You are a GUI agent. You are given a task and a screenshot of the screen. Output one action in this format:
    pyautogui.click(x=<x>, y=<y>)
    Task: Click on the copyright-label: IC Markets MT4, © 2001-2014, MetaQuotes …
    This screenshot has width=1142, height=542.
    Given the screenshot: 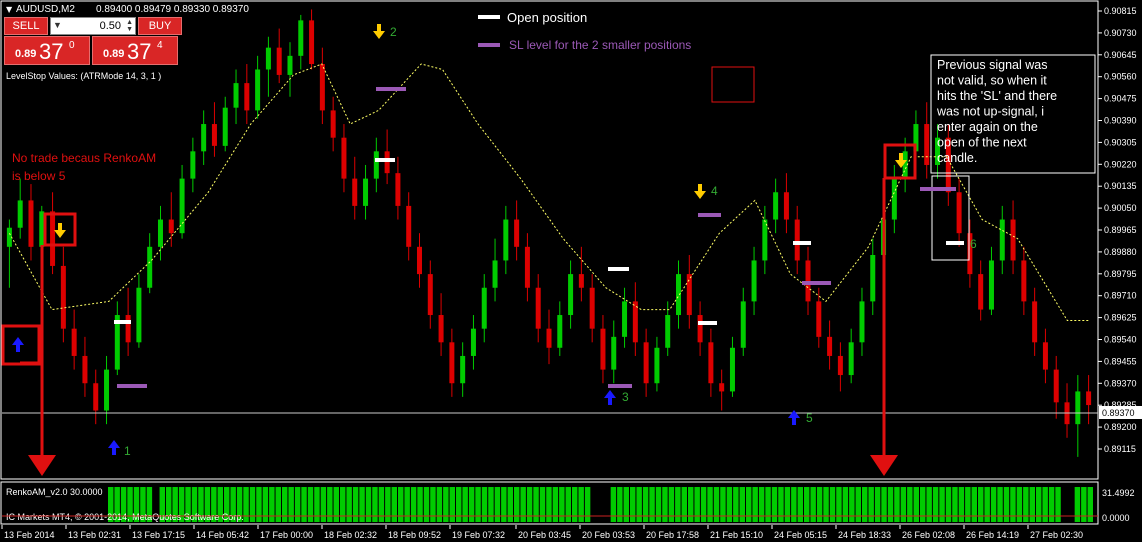 What is the action you would take?
    pyautogui.click(x=125, y=517)
    